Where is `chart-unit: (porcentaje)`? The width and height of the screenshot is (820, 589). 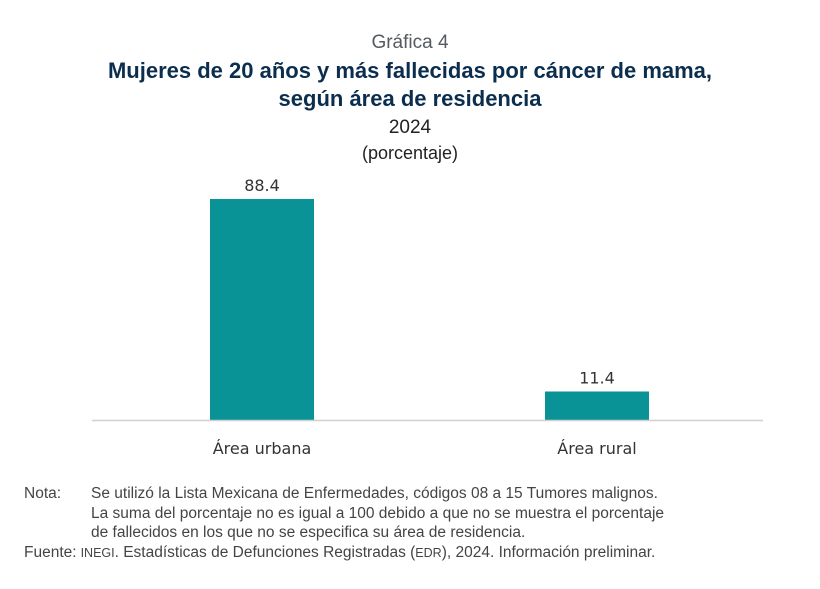 chart-unit: (porcentaje) is located at coordinates (410, 153).